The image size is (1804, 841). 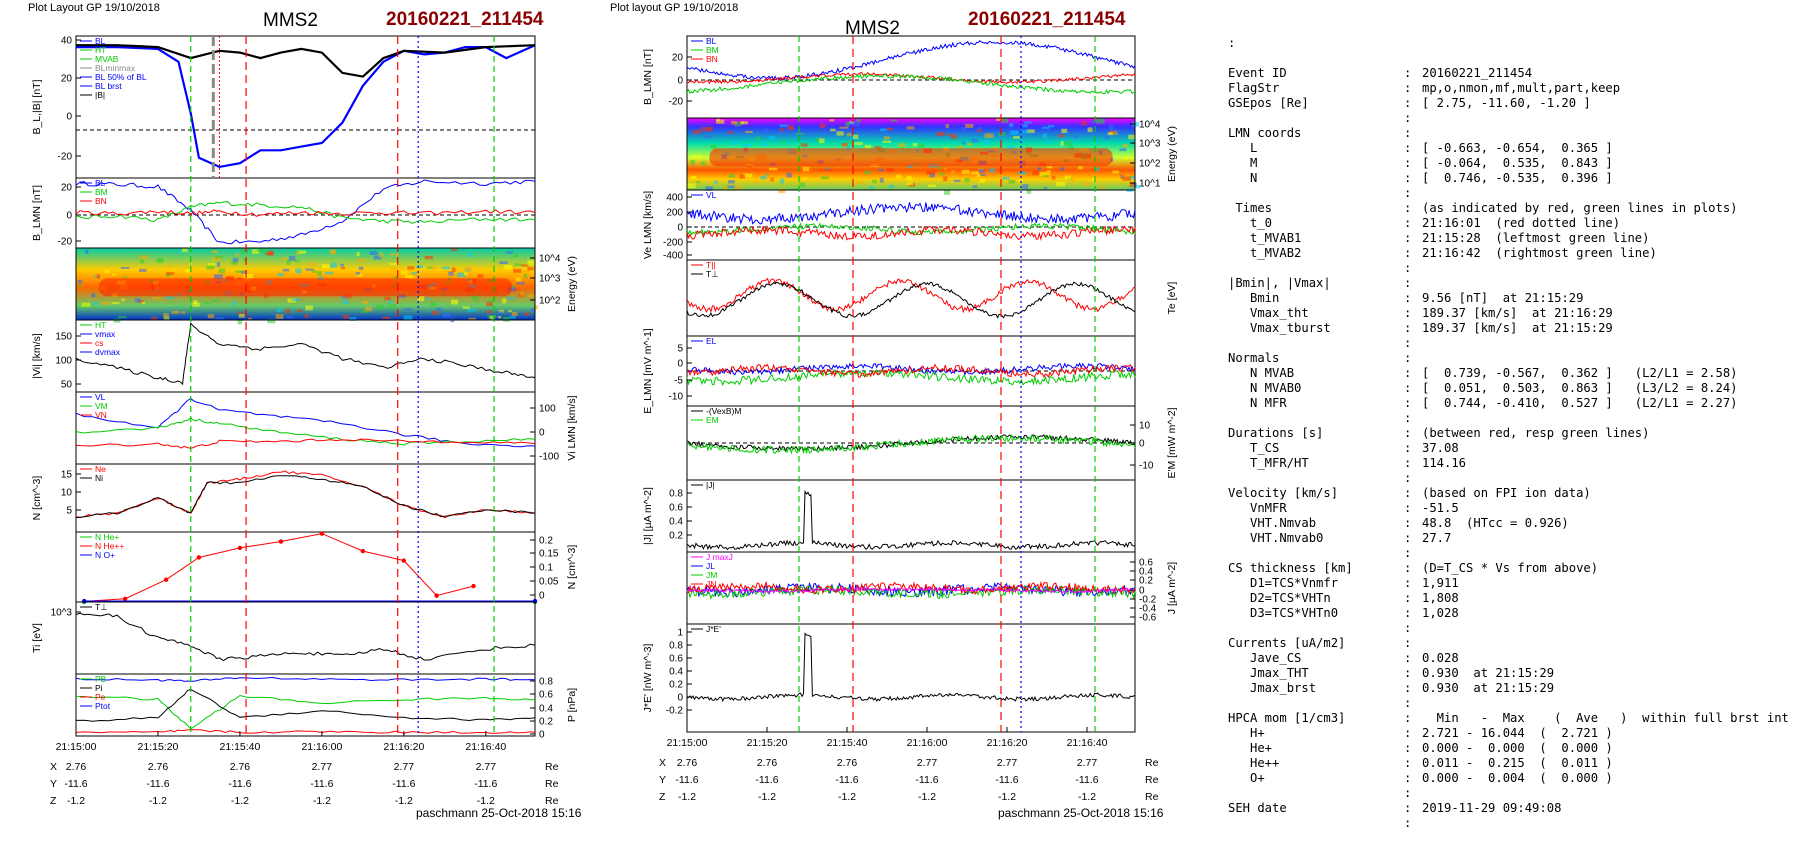 What do you see at coordinates (1508, 313) in the screenshot?
I see `info-row: Vmax_tht:189.37 [km/s] at 21:16:29` at bounding box center [1508, 313].